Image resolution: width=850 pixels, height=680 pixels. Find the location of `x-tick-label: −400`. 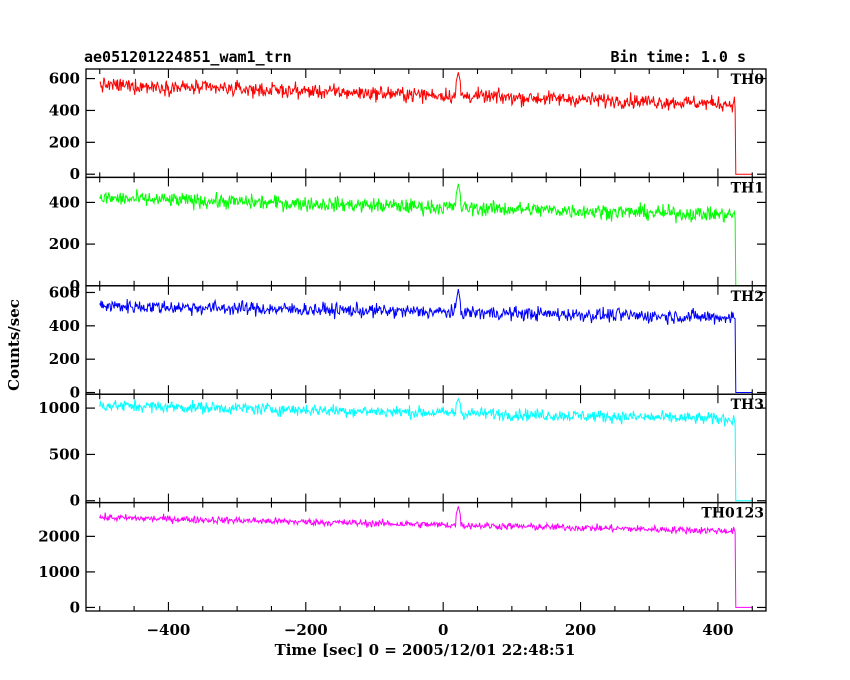

x-tick-label: −400 is located at coordinates (168, 630).